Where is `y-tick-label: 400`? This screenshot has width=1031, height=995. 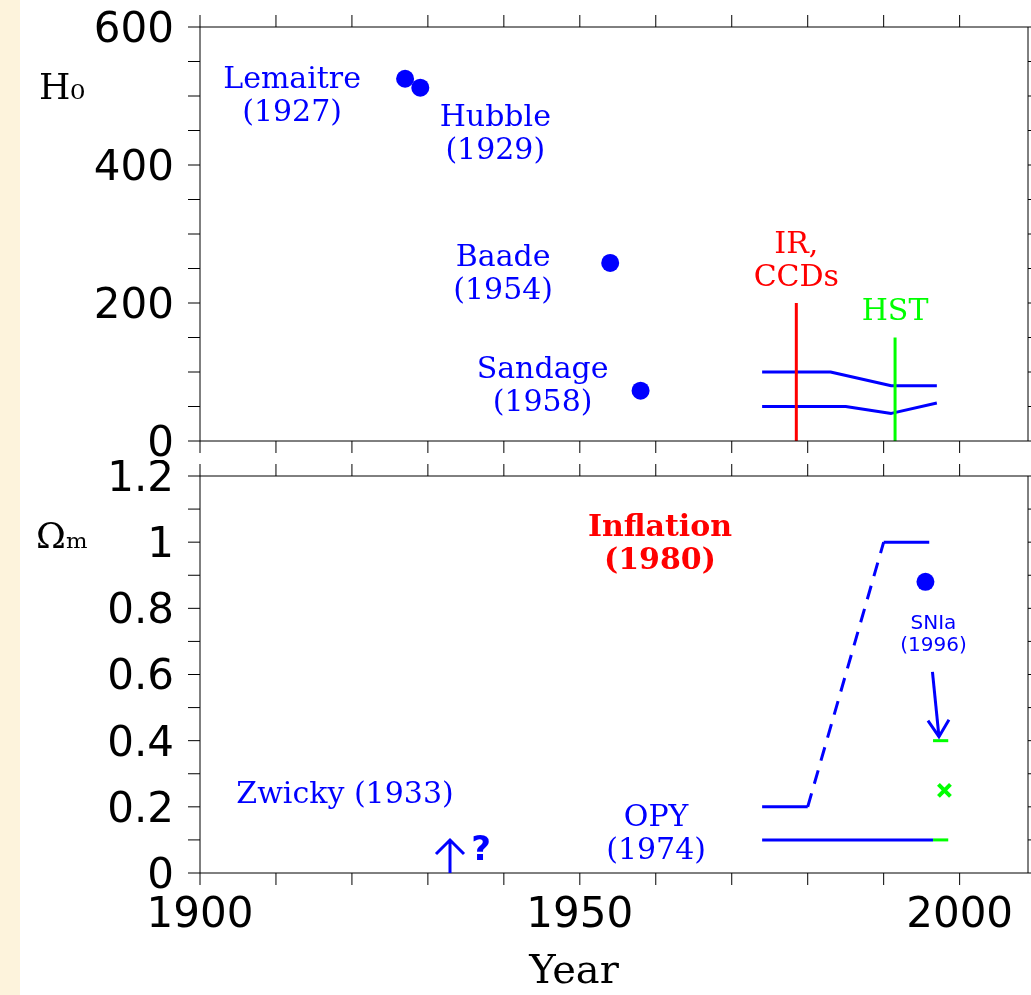
y-tick-label: 400 is located at coordinates (133, 165).